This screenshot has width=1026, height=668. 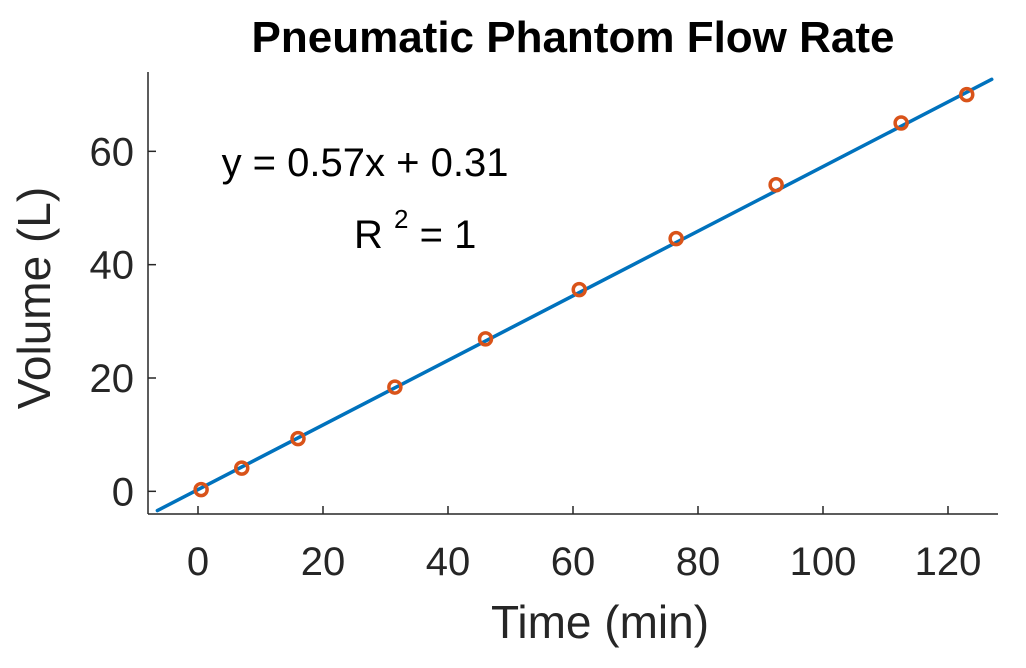 What do you see at coordinates (823, 562) in the screenshot?
I see `x-tick-label: 100` at bounding box center [823, 562].